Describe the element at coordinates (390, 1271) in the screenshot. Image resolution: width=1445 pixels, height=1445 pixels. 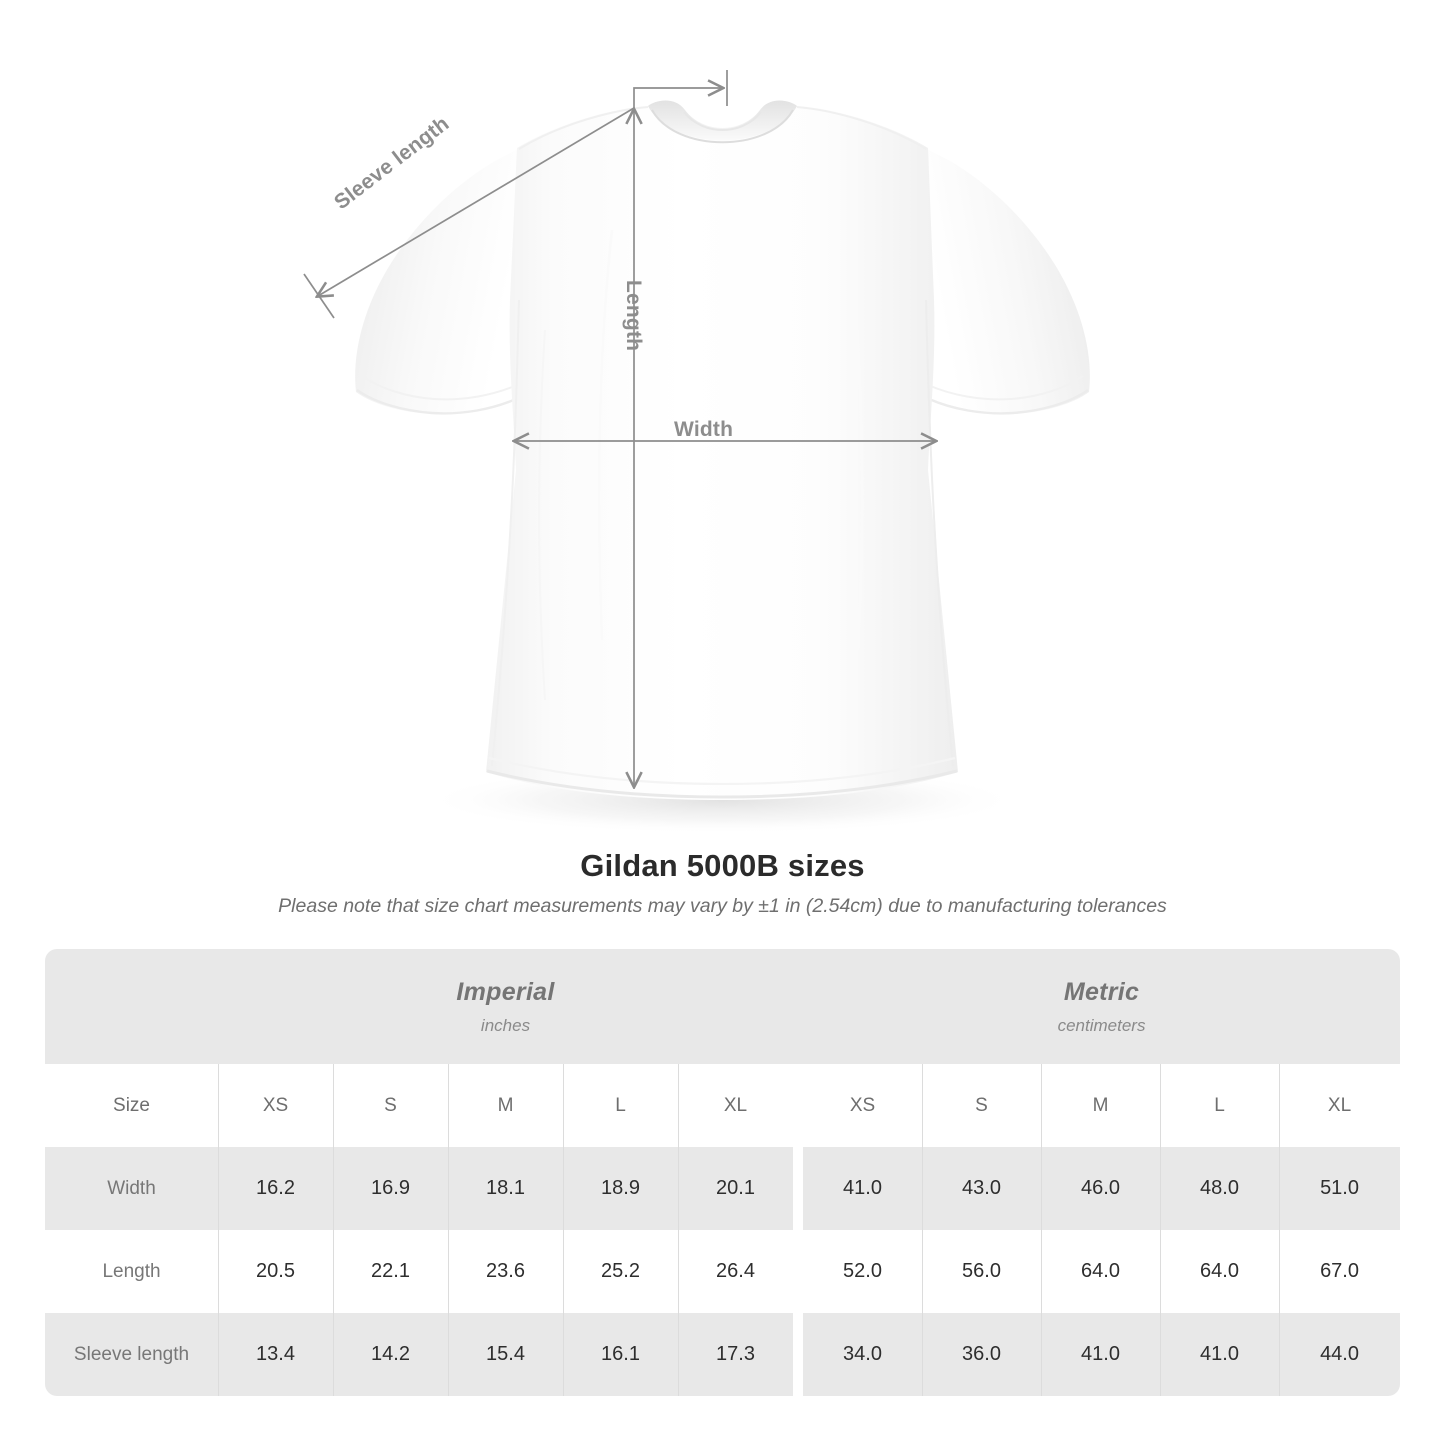
I see `cell-length-imperial-s: 22.1` at that location.